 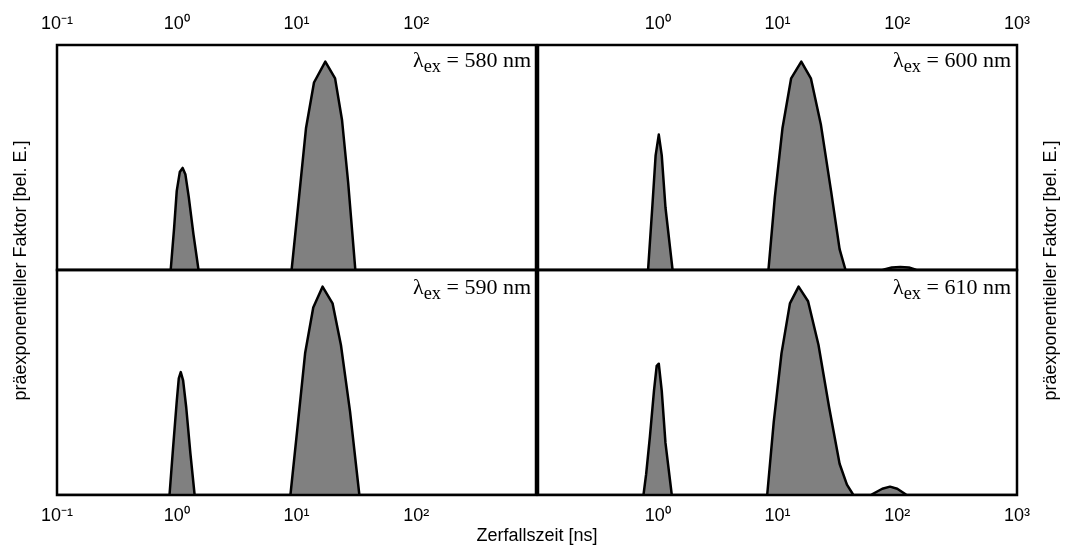 I want to click on annotation: λ$_{ex}$ = 610 nm, so click(x=951, y=289).